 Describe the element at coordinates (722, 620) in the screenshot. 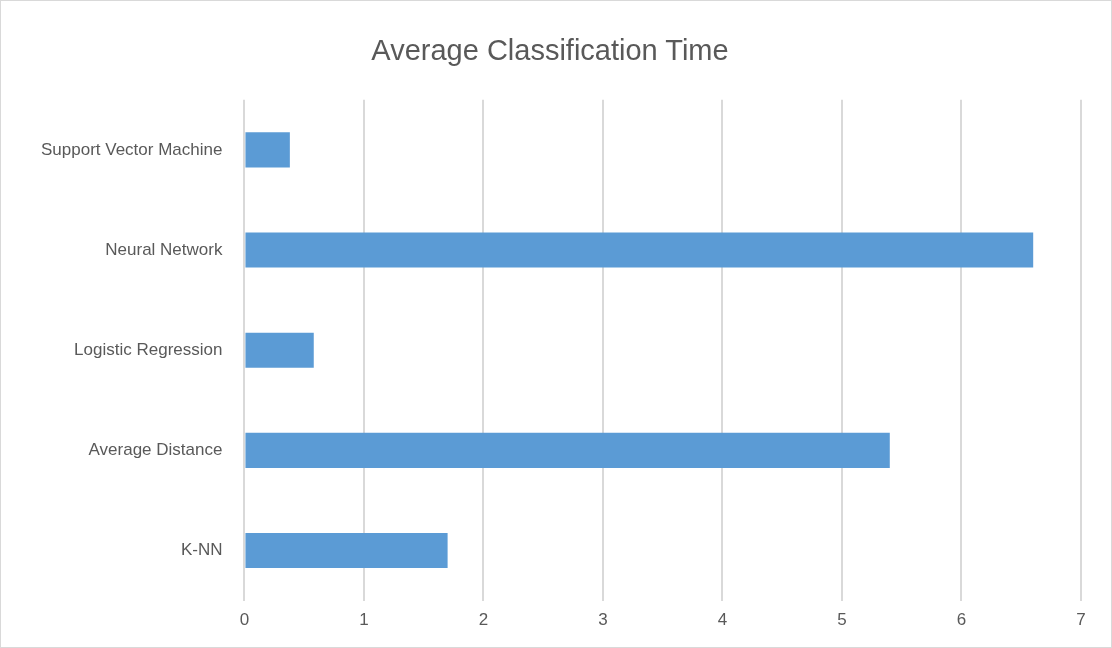

I see `x-tick-label: 4` at that location.